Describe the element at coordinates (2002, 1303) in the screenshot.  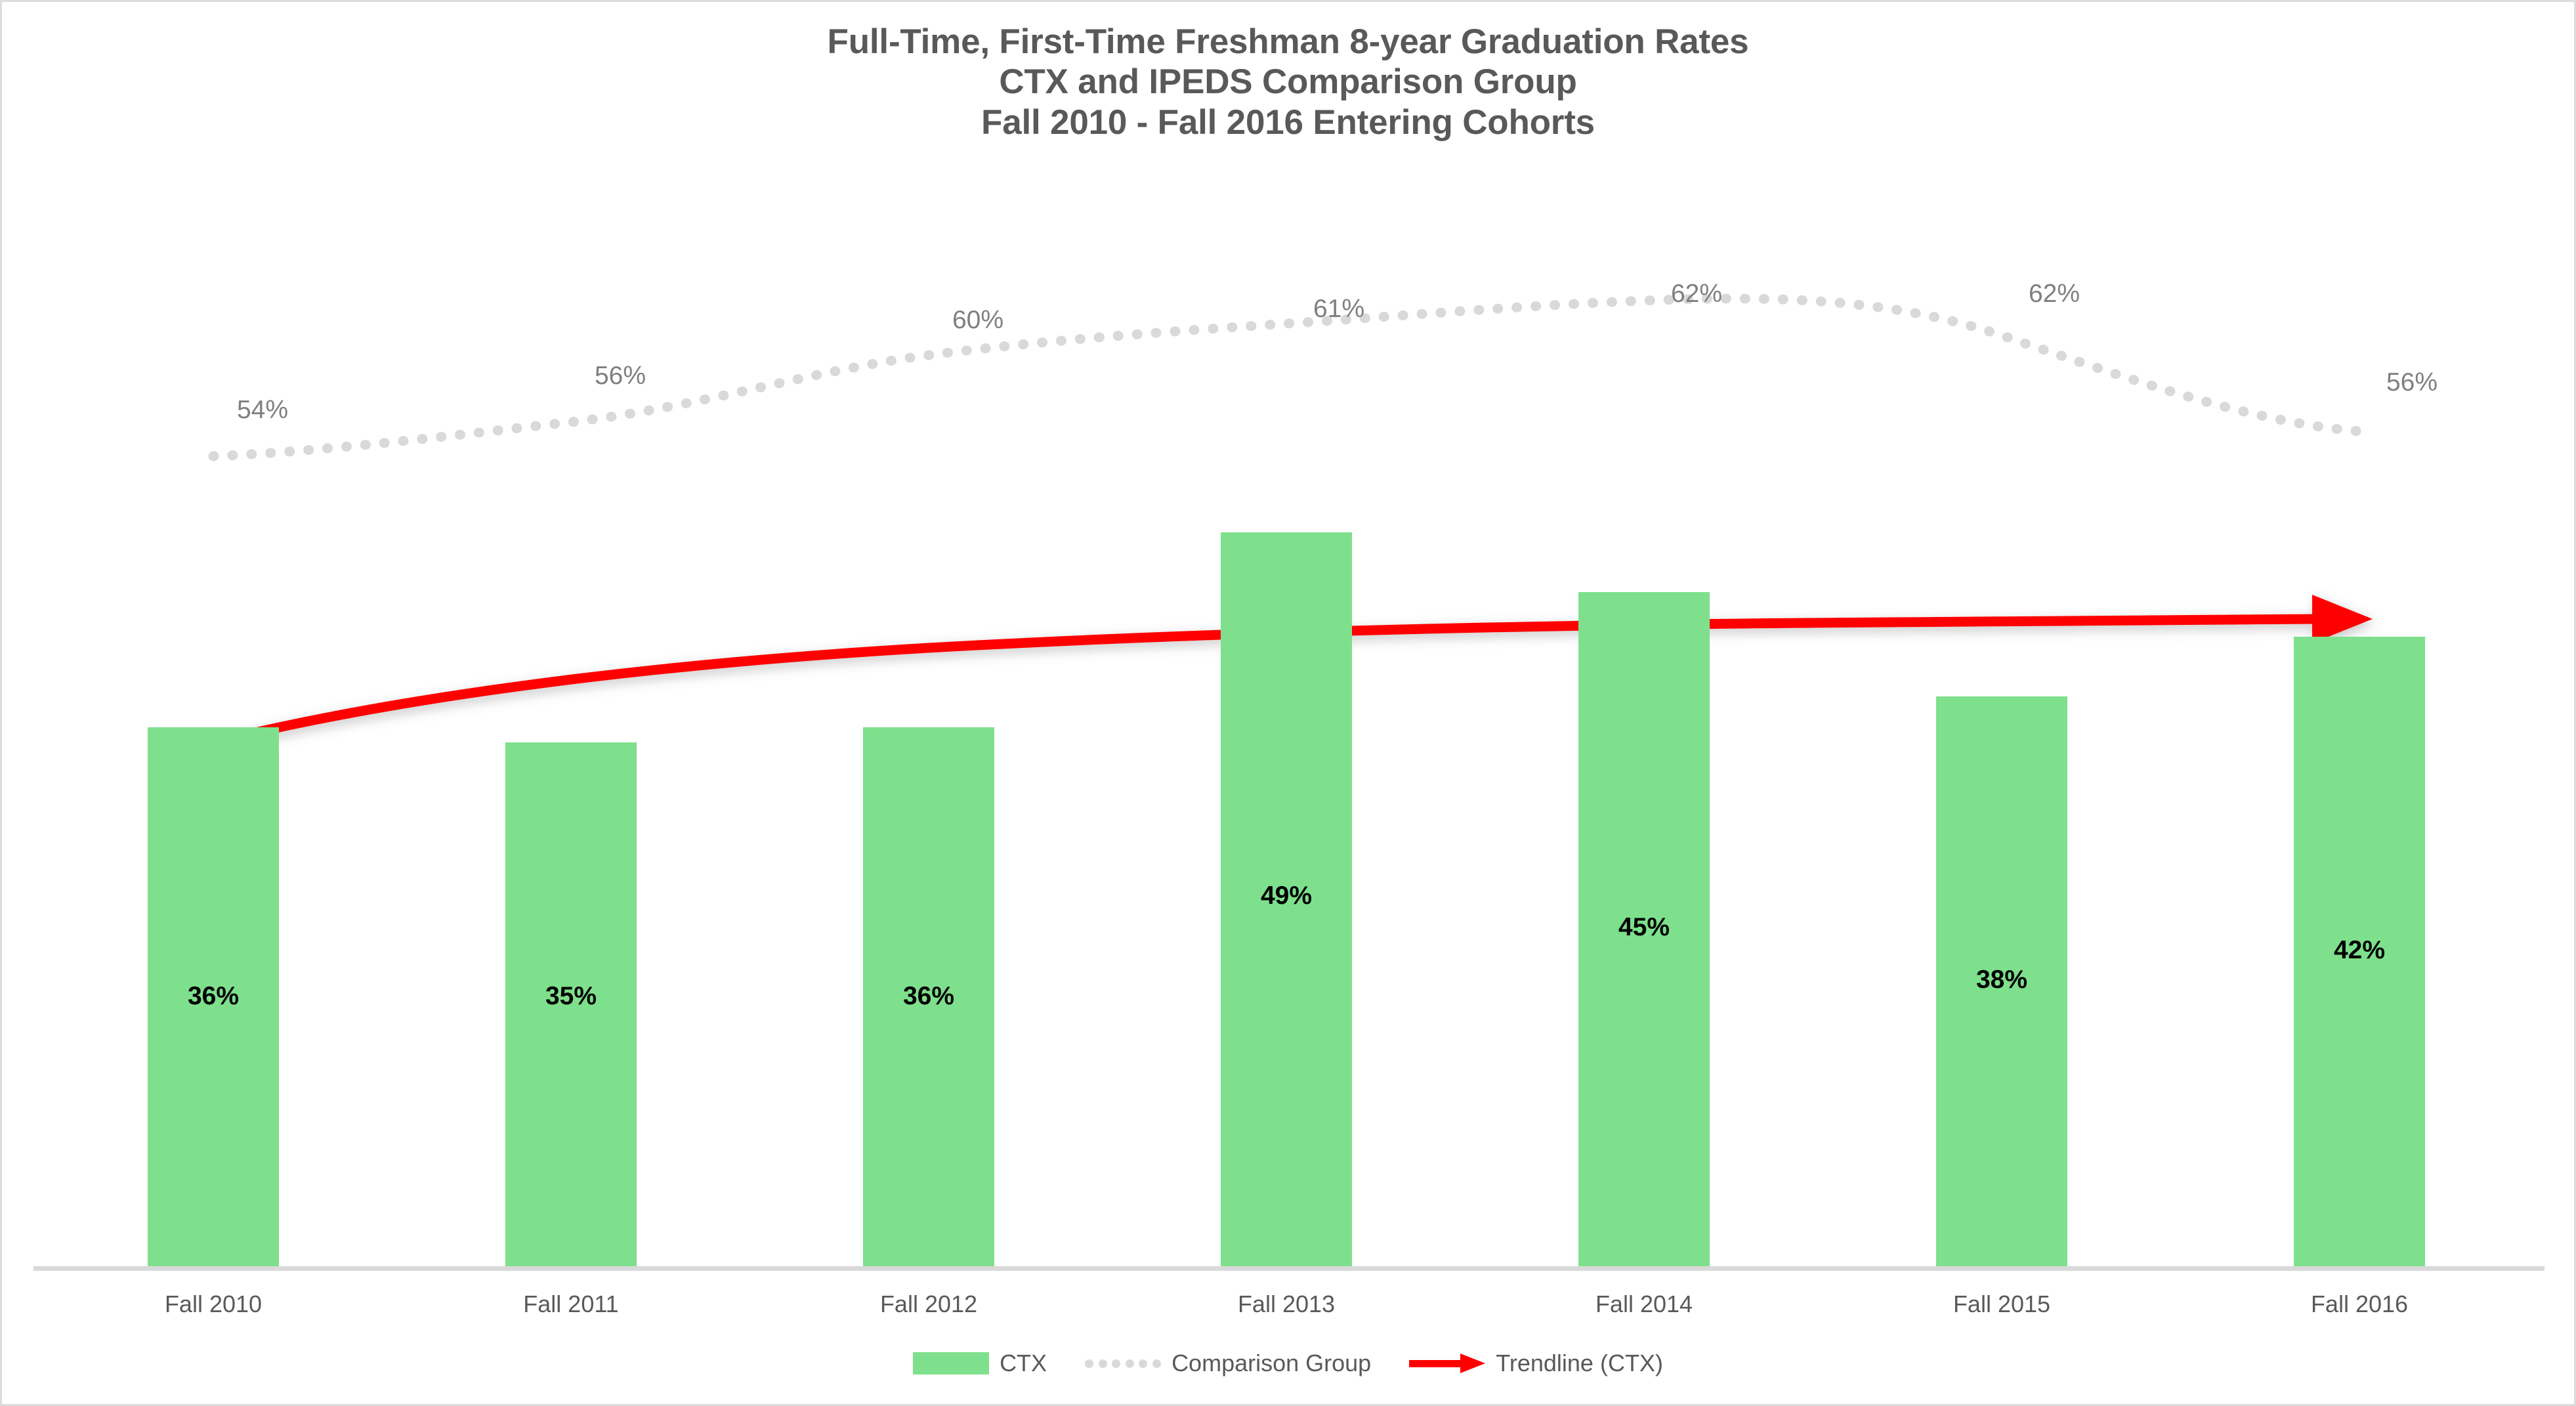
I see `x-axis-label-fall-2015: Fall 2015` at that location.